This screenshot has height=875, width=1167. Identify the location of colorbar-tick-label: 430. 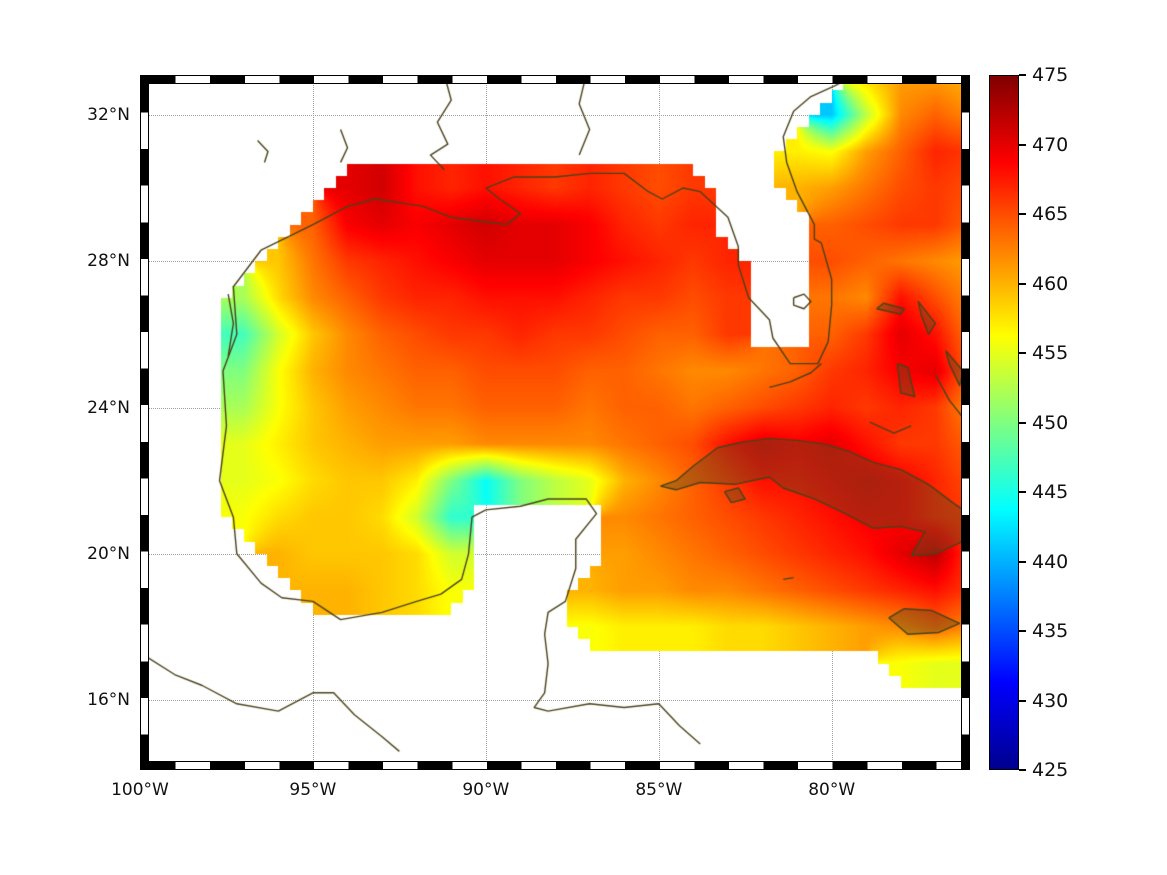
(1050, 700).